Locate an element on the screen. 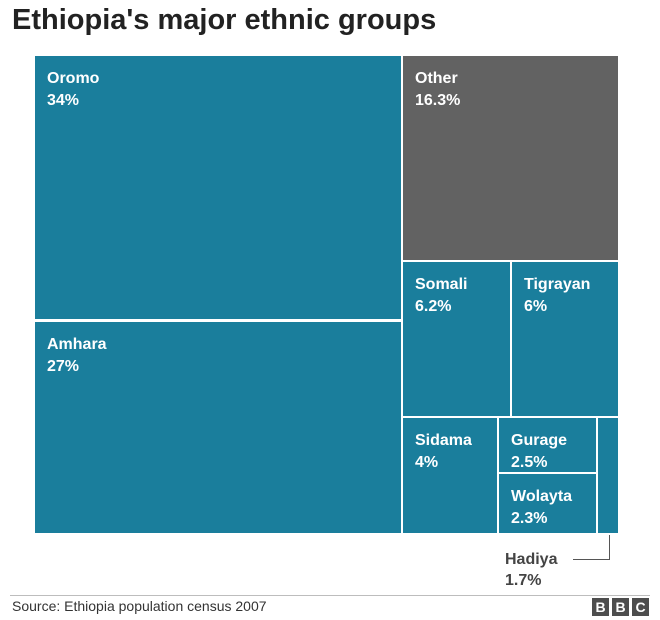 The height and width of the screenshot is (620, 660). tile-name-sidama: Sidama is located at coordinates (443, 440).